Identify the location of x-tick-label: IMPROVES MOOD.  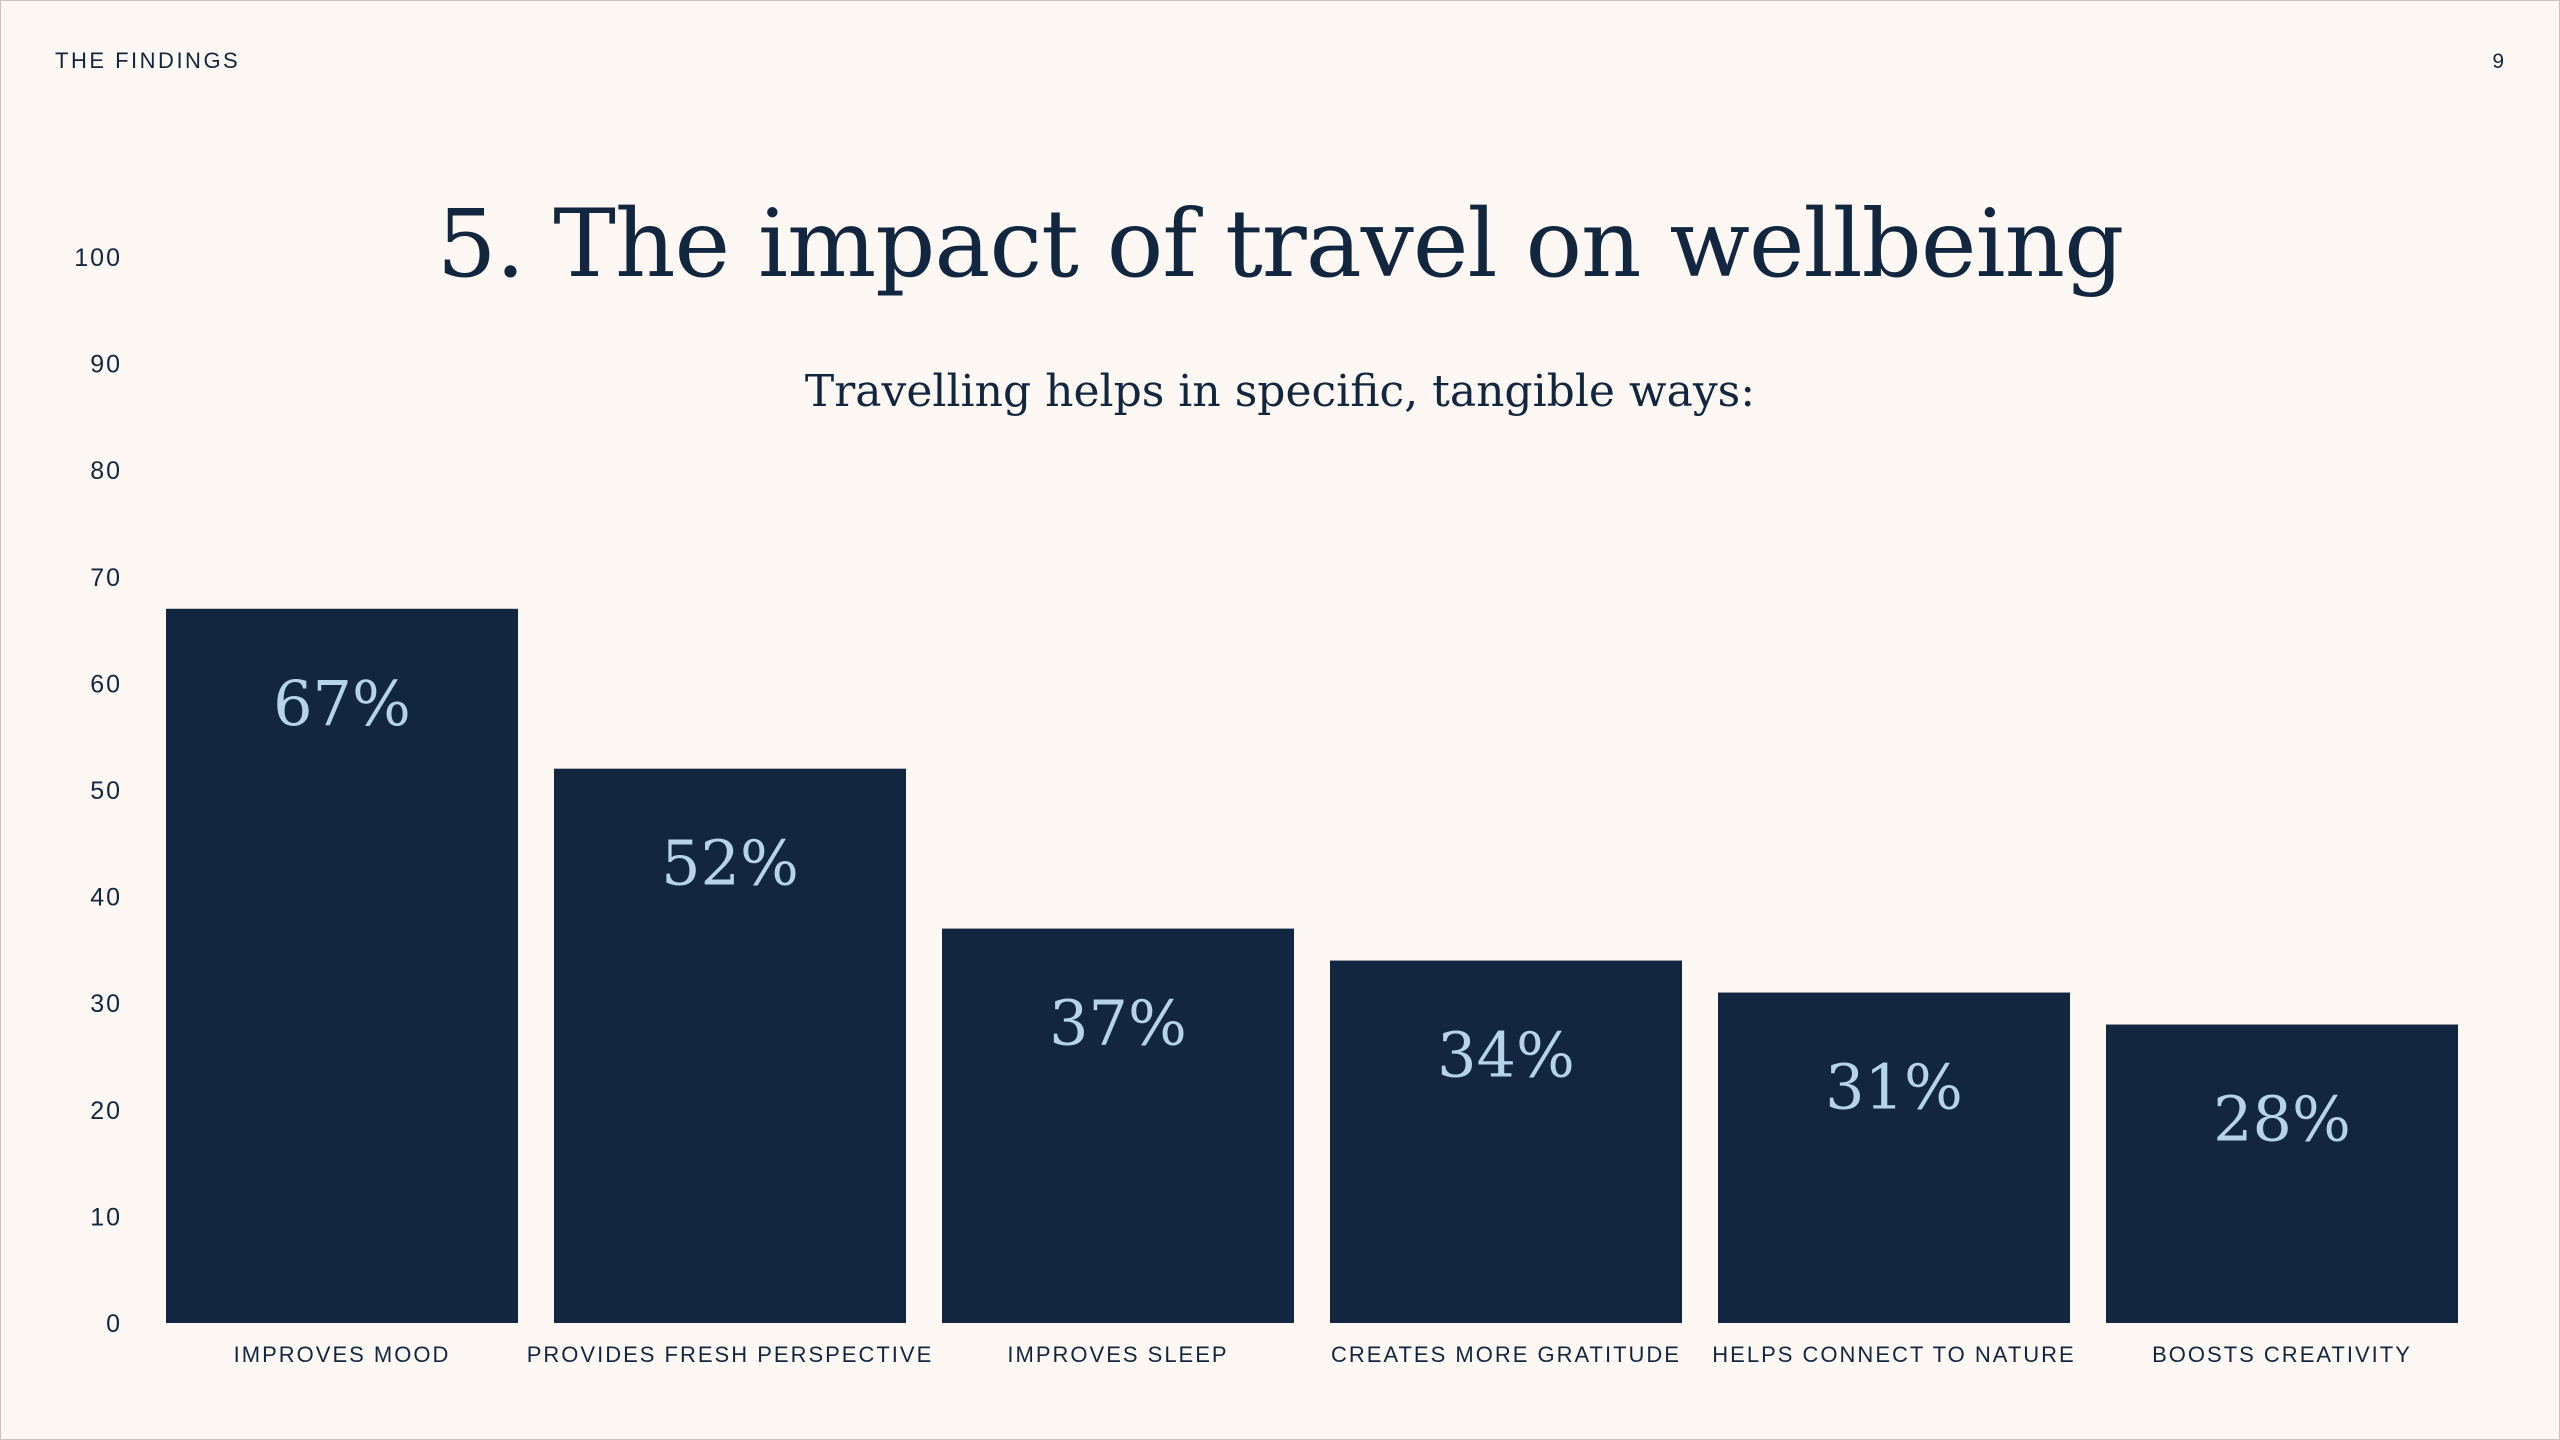
(342, 1354).